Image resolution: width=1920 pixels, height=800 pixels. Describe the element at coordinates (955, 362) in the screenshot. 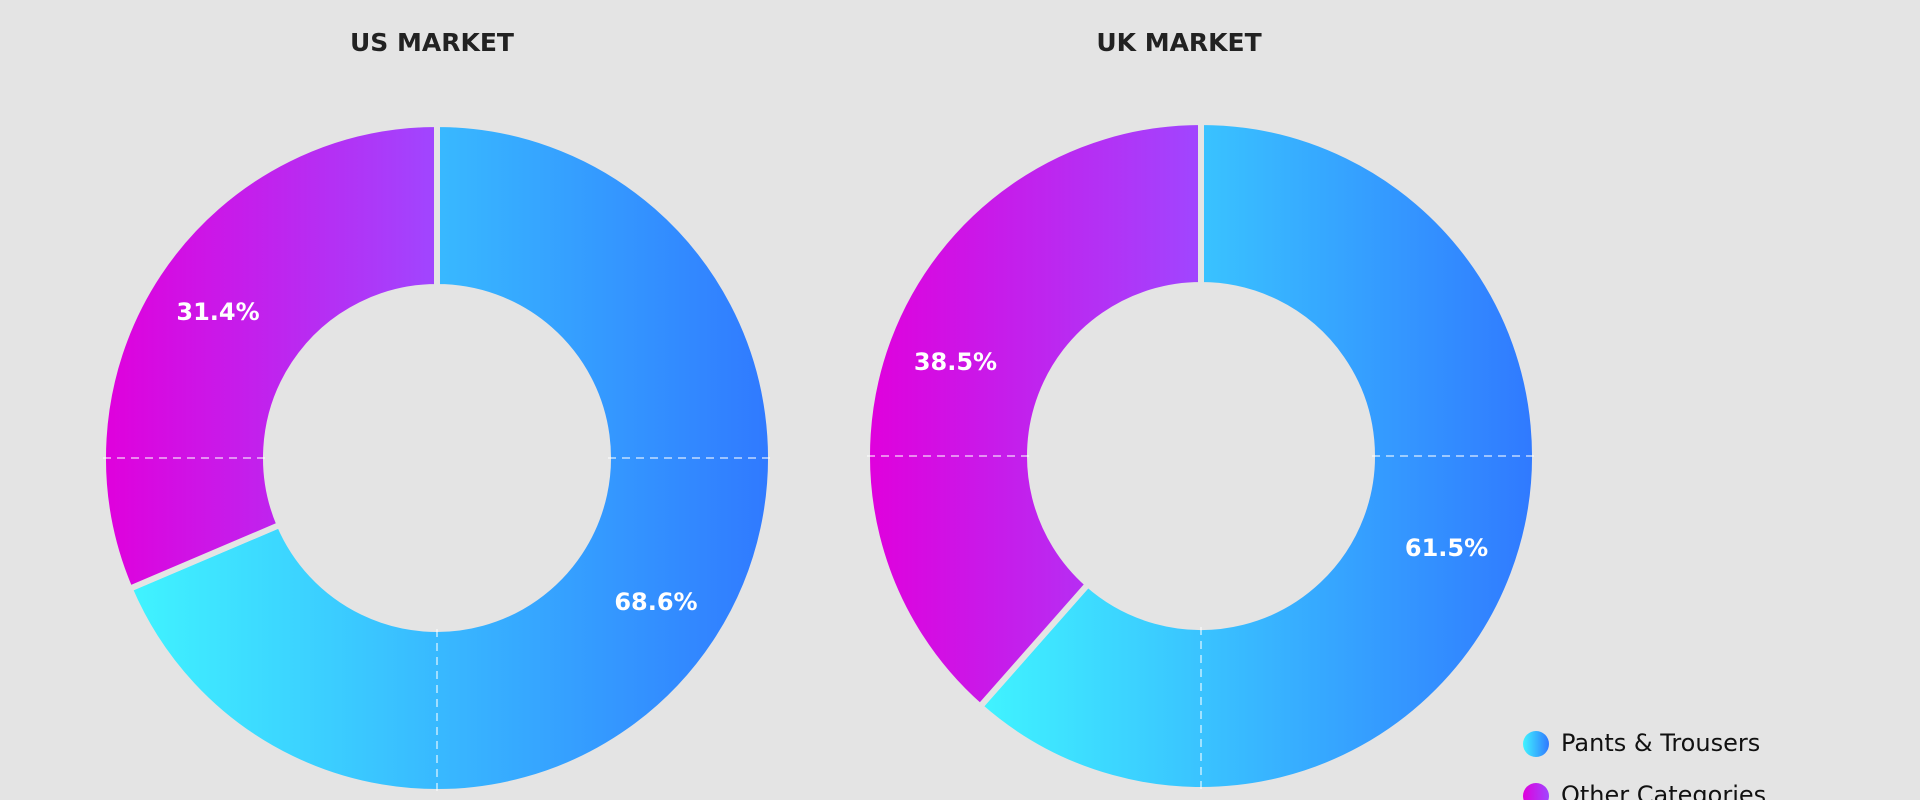

I see `data-label: 38.5%` at that location.